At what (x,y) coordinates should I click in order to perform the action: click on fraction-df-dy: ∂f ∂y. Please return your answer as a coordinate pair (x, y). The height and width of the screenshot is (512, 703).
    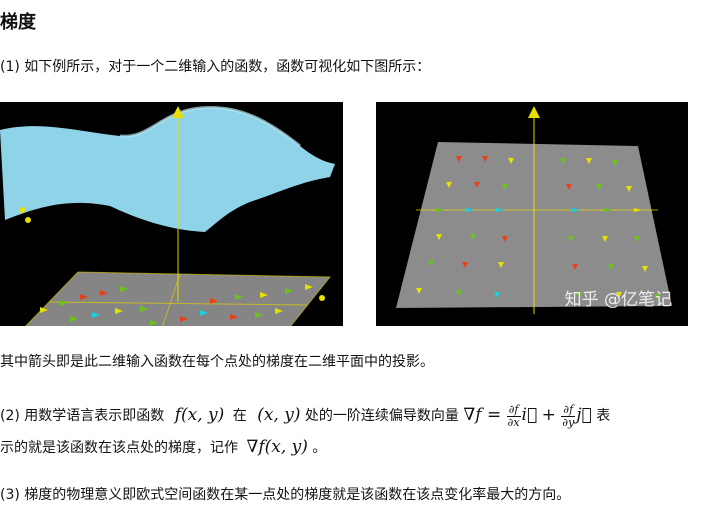
    Looking at the image, I should click on (568, 415).